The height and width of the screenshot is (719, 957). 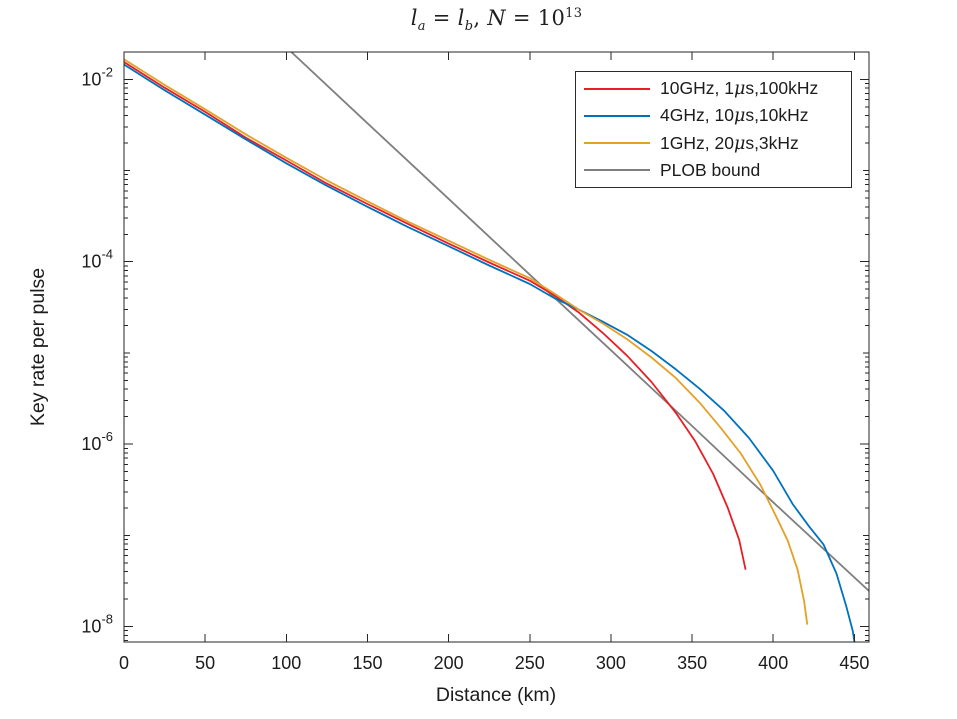 I want to click on legend-item-plob: PLOB bound, so click(x=713, y=170).